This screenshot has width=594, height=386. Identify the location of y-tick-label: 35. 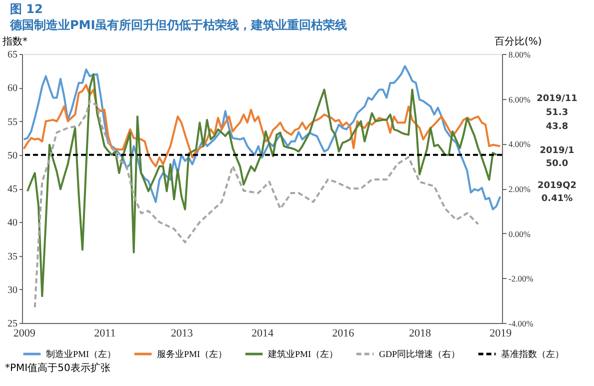
(13, 256).